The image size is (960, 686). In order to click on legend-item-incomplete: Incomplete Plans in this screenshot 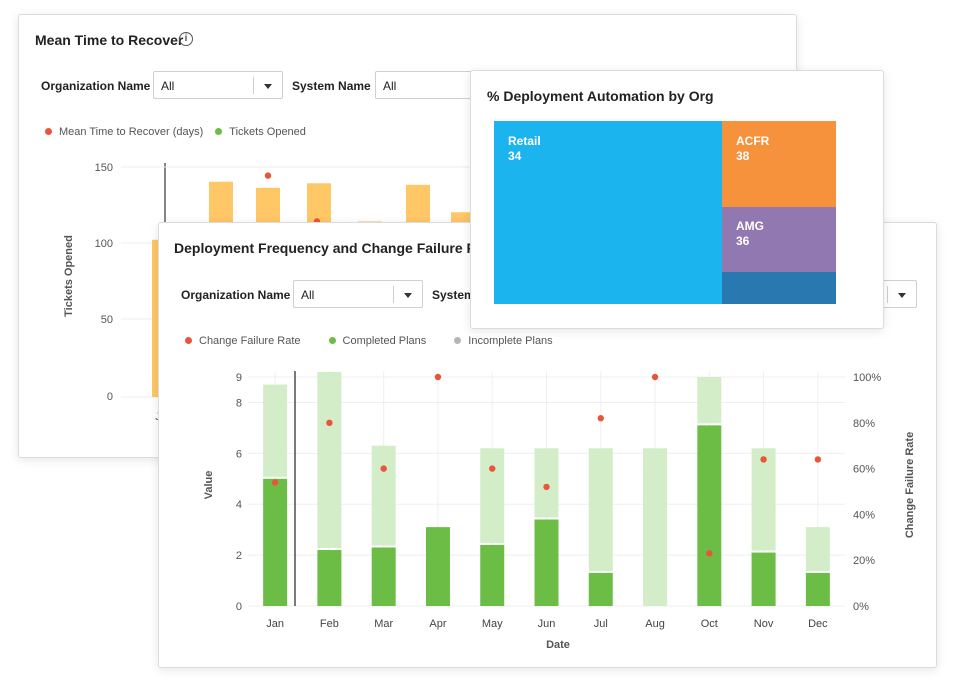, I will do `click(503, 341)`.